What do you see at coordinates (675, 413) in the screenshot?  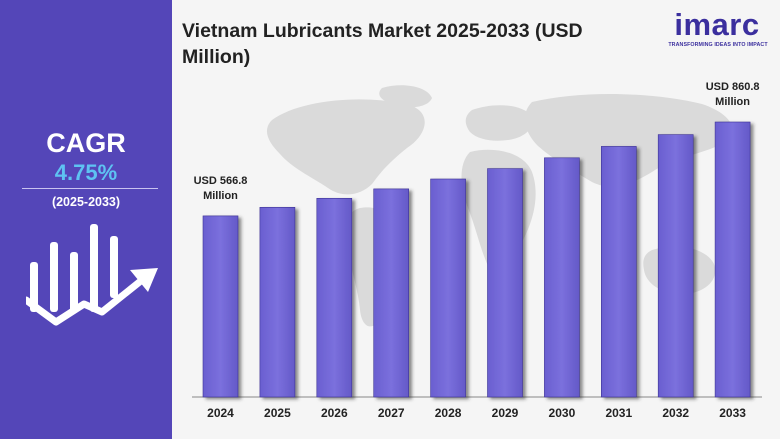 I see `x-tick-label-2032: 2032` at bounding box center [675, 413].